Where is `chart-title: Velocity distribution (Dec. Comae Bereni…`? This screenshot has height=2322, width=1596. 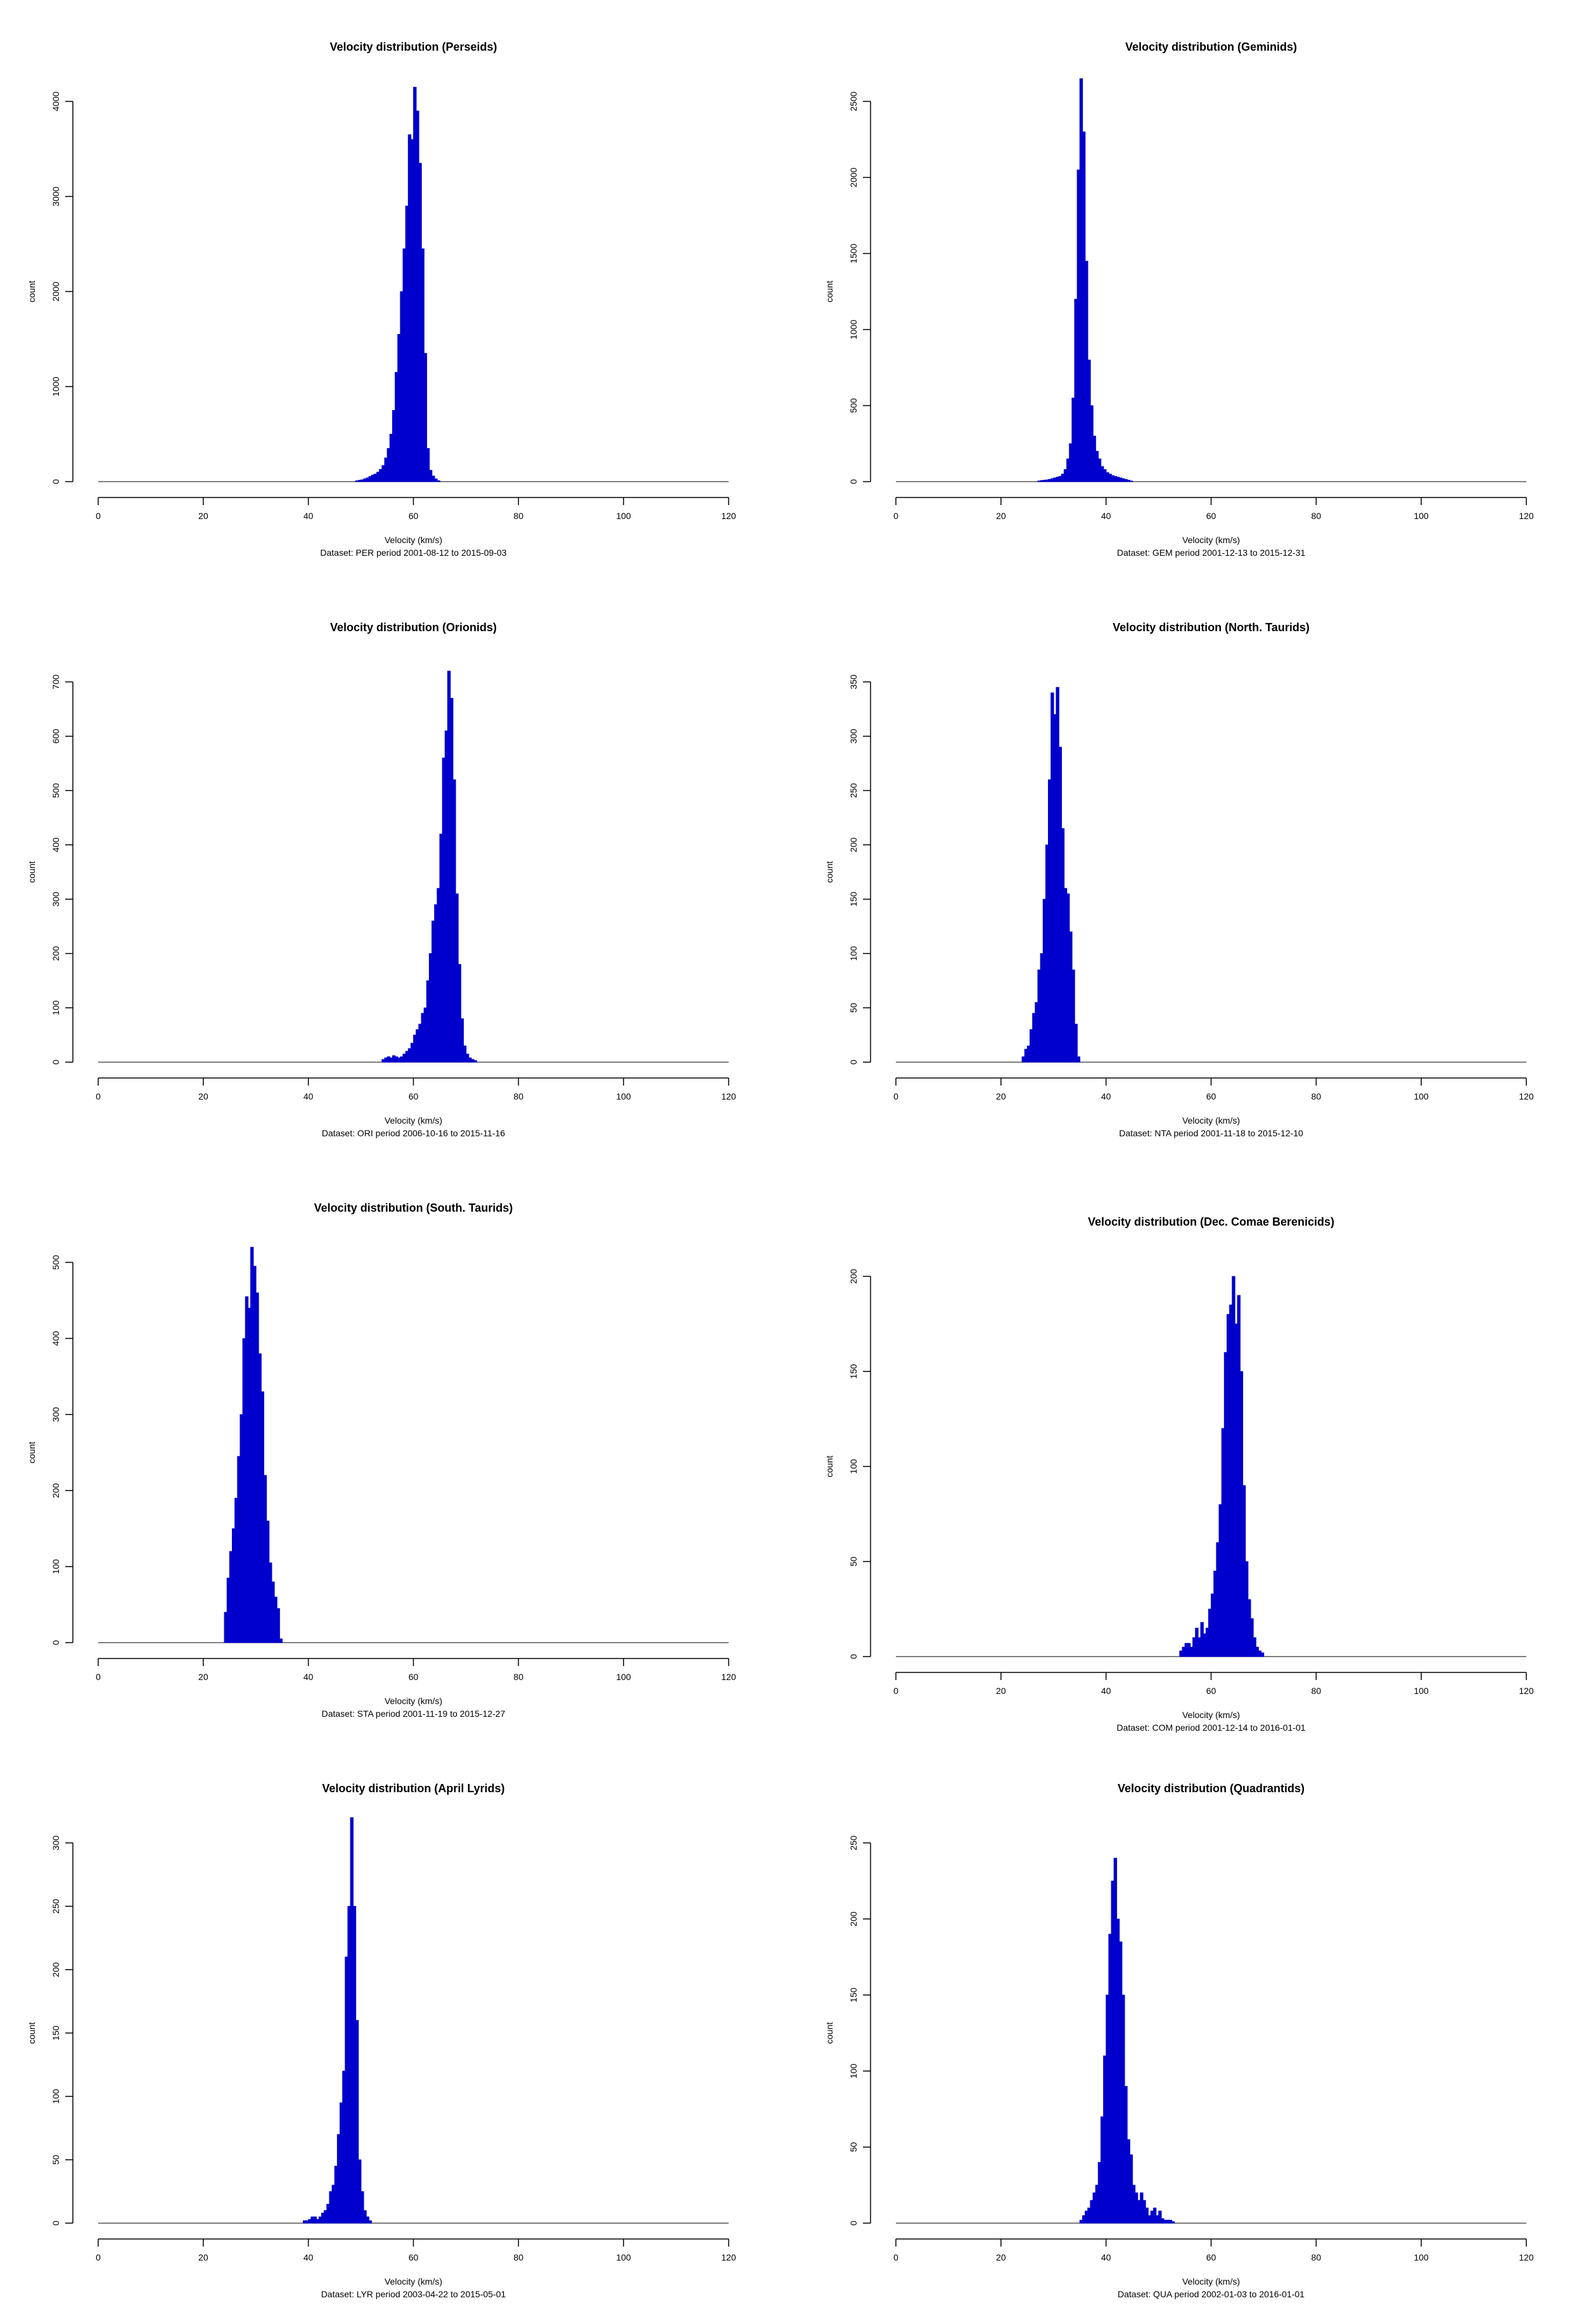
chart-title: Velocity distribution (Dec. Comae Bereni… is located at coordinates (1211, 1222).